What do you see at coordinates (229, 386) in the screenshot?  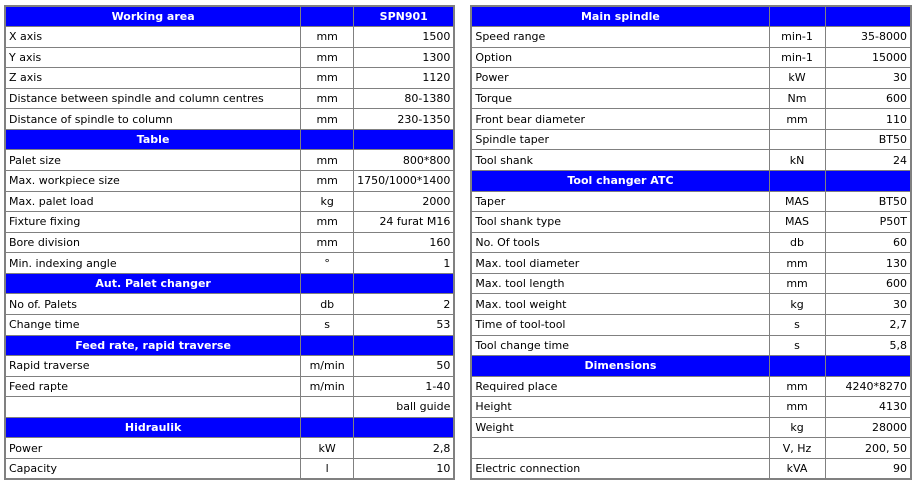 I see `table-row: Feed rapte m/min 1-40` at bounding box center [229, 386].